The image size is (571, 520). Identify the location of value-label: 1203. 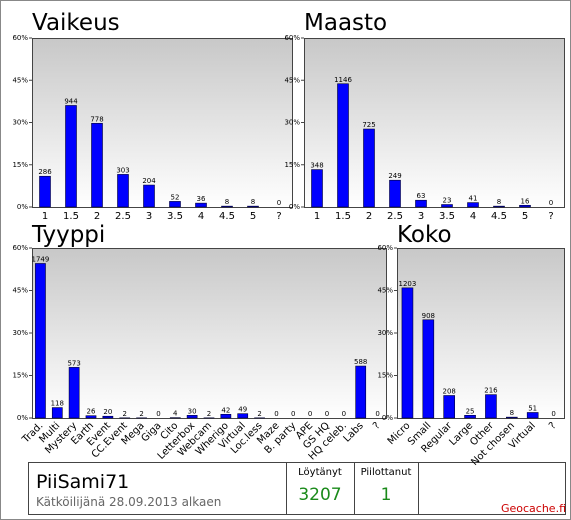
(408, 284).